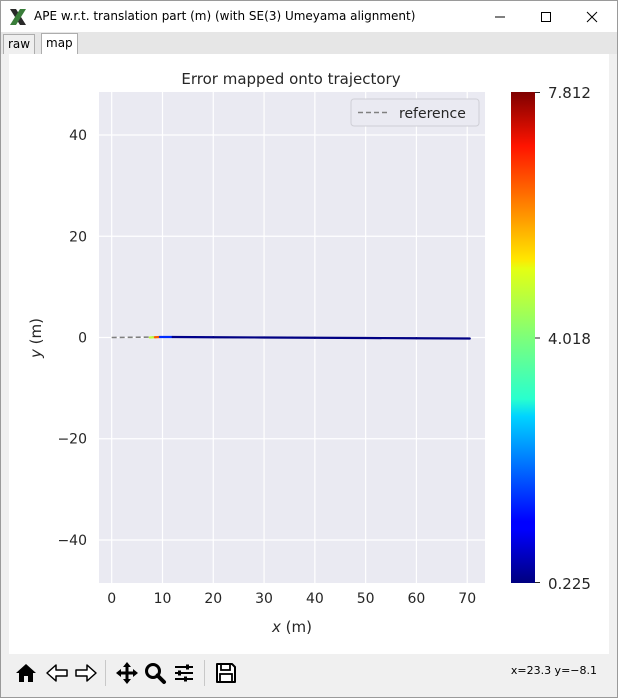 The width and height of the screenshot is (618, 698). Describe the element at coordinates (36, 353) in the screenshot. I see `y-axis-label-var: y` at that location.